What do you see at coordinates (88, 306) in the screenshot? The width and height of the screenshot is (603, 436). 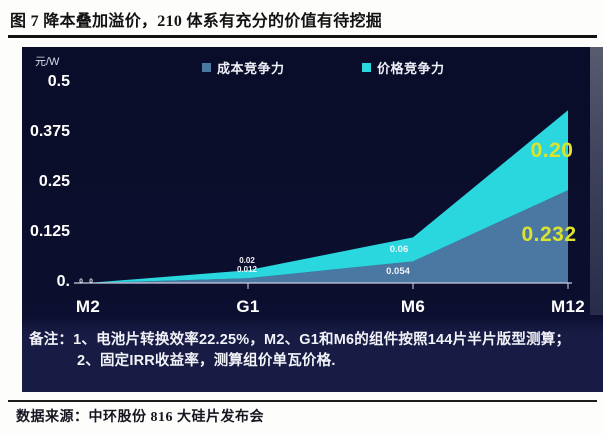 I see `x-tick-label-M2: M2` at bounding box center [88, 306].